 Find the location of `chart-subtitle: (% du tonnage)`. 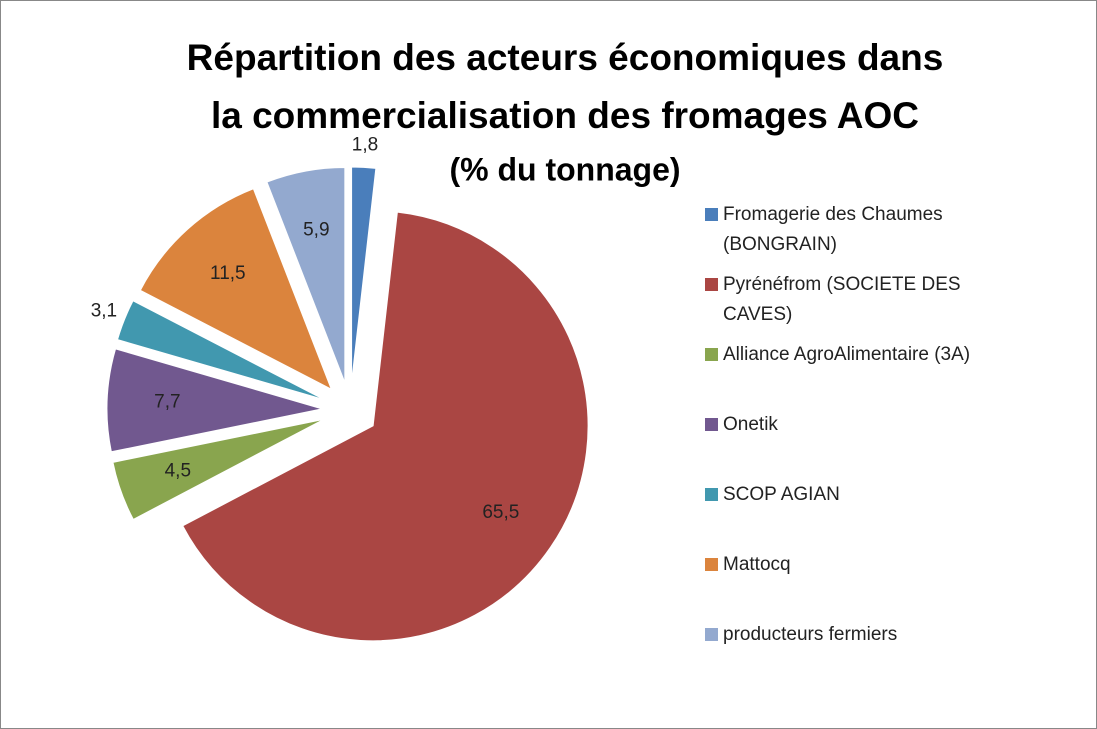

chart-subtitle: (% du tonnage) is located at coordinates (564, 169).